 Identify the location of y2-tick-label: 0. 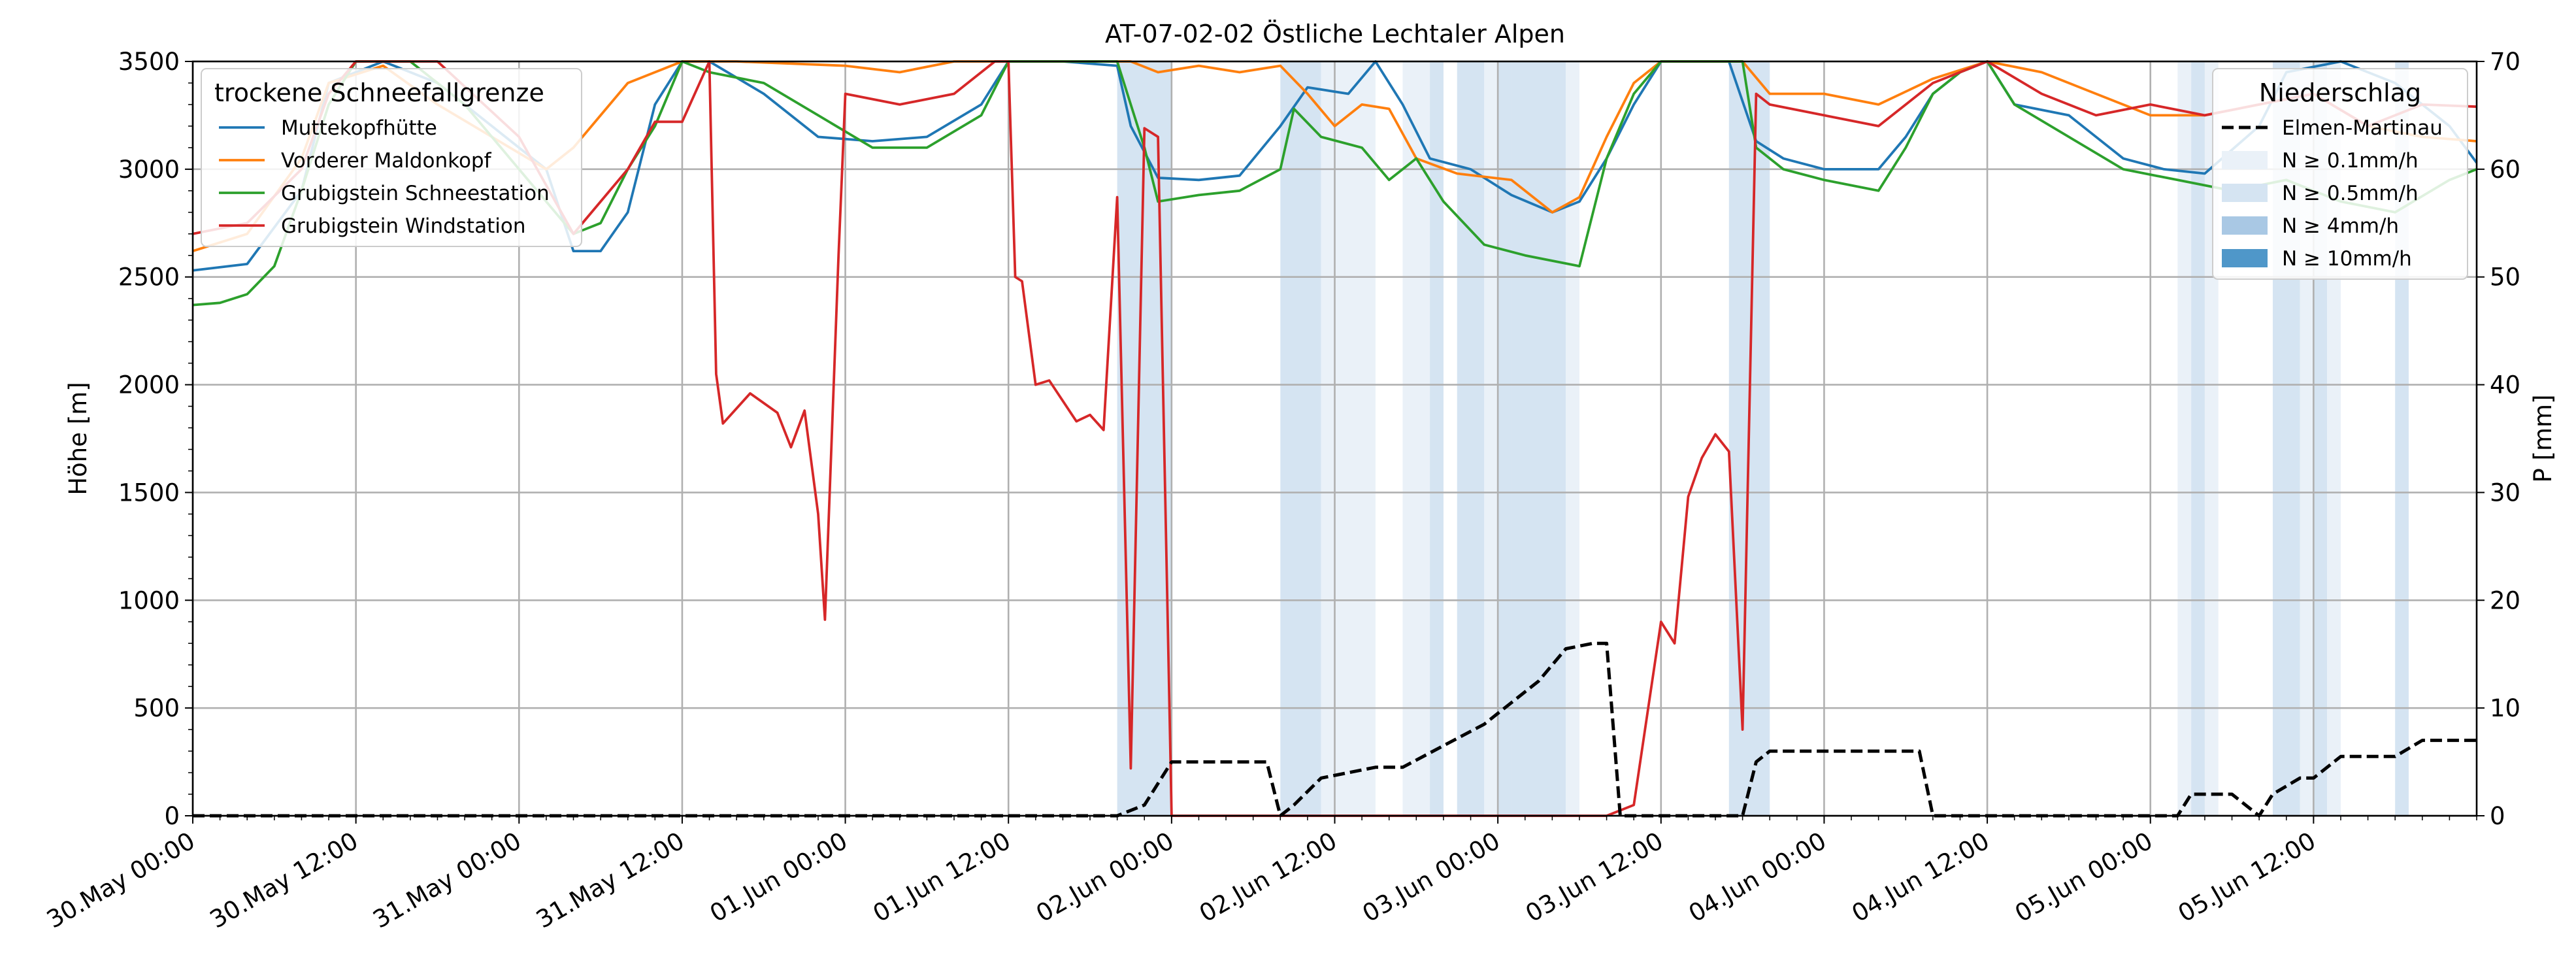
(2497, 816).